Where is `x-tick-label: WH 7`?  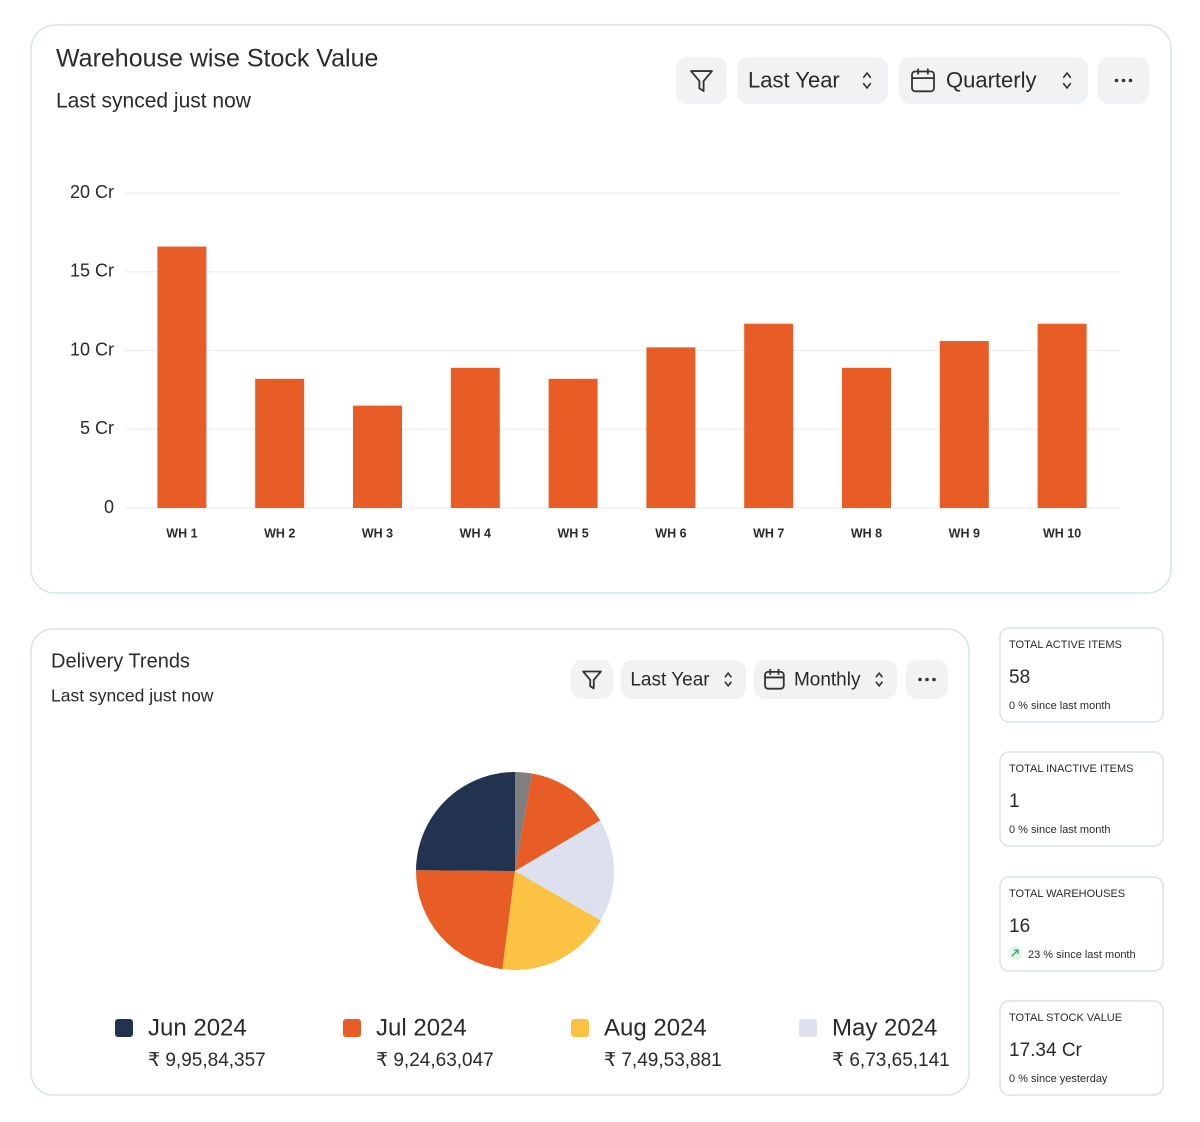 x-tick-label: WH 7 is located at coordinates (768, 533).